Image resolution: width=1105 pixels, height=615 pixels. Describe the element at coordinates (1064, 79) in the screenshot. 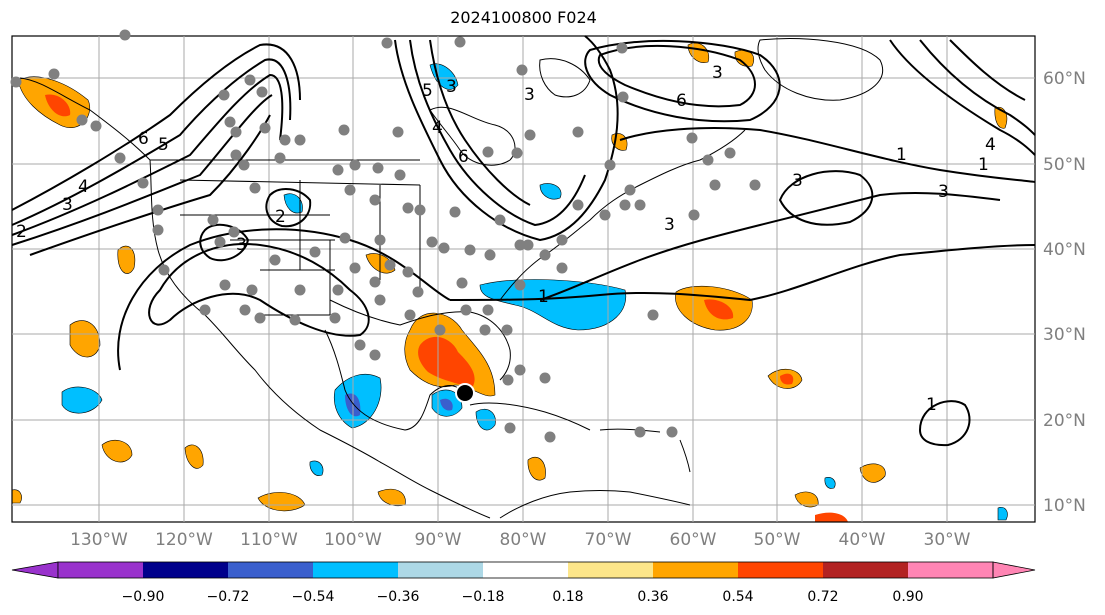

I see `lat-label: 60°N` at that location.